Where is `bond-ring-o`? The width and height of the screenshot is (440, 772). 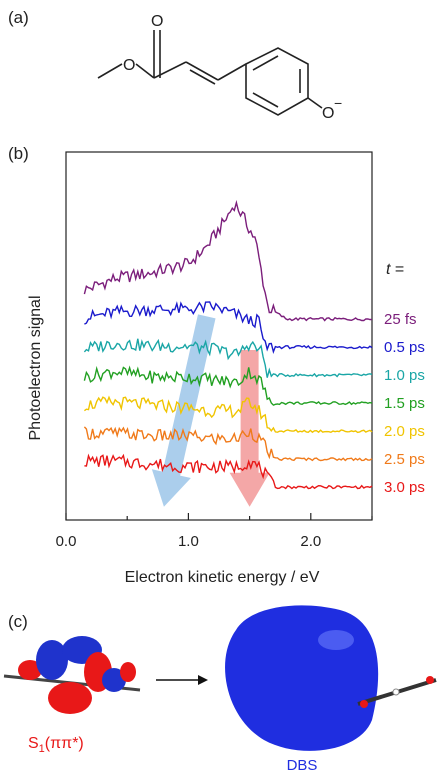 bond-ring-o is located at coordinates (315, 103).